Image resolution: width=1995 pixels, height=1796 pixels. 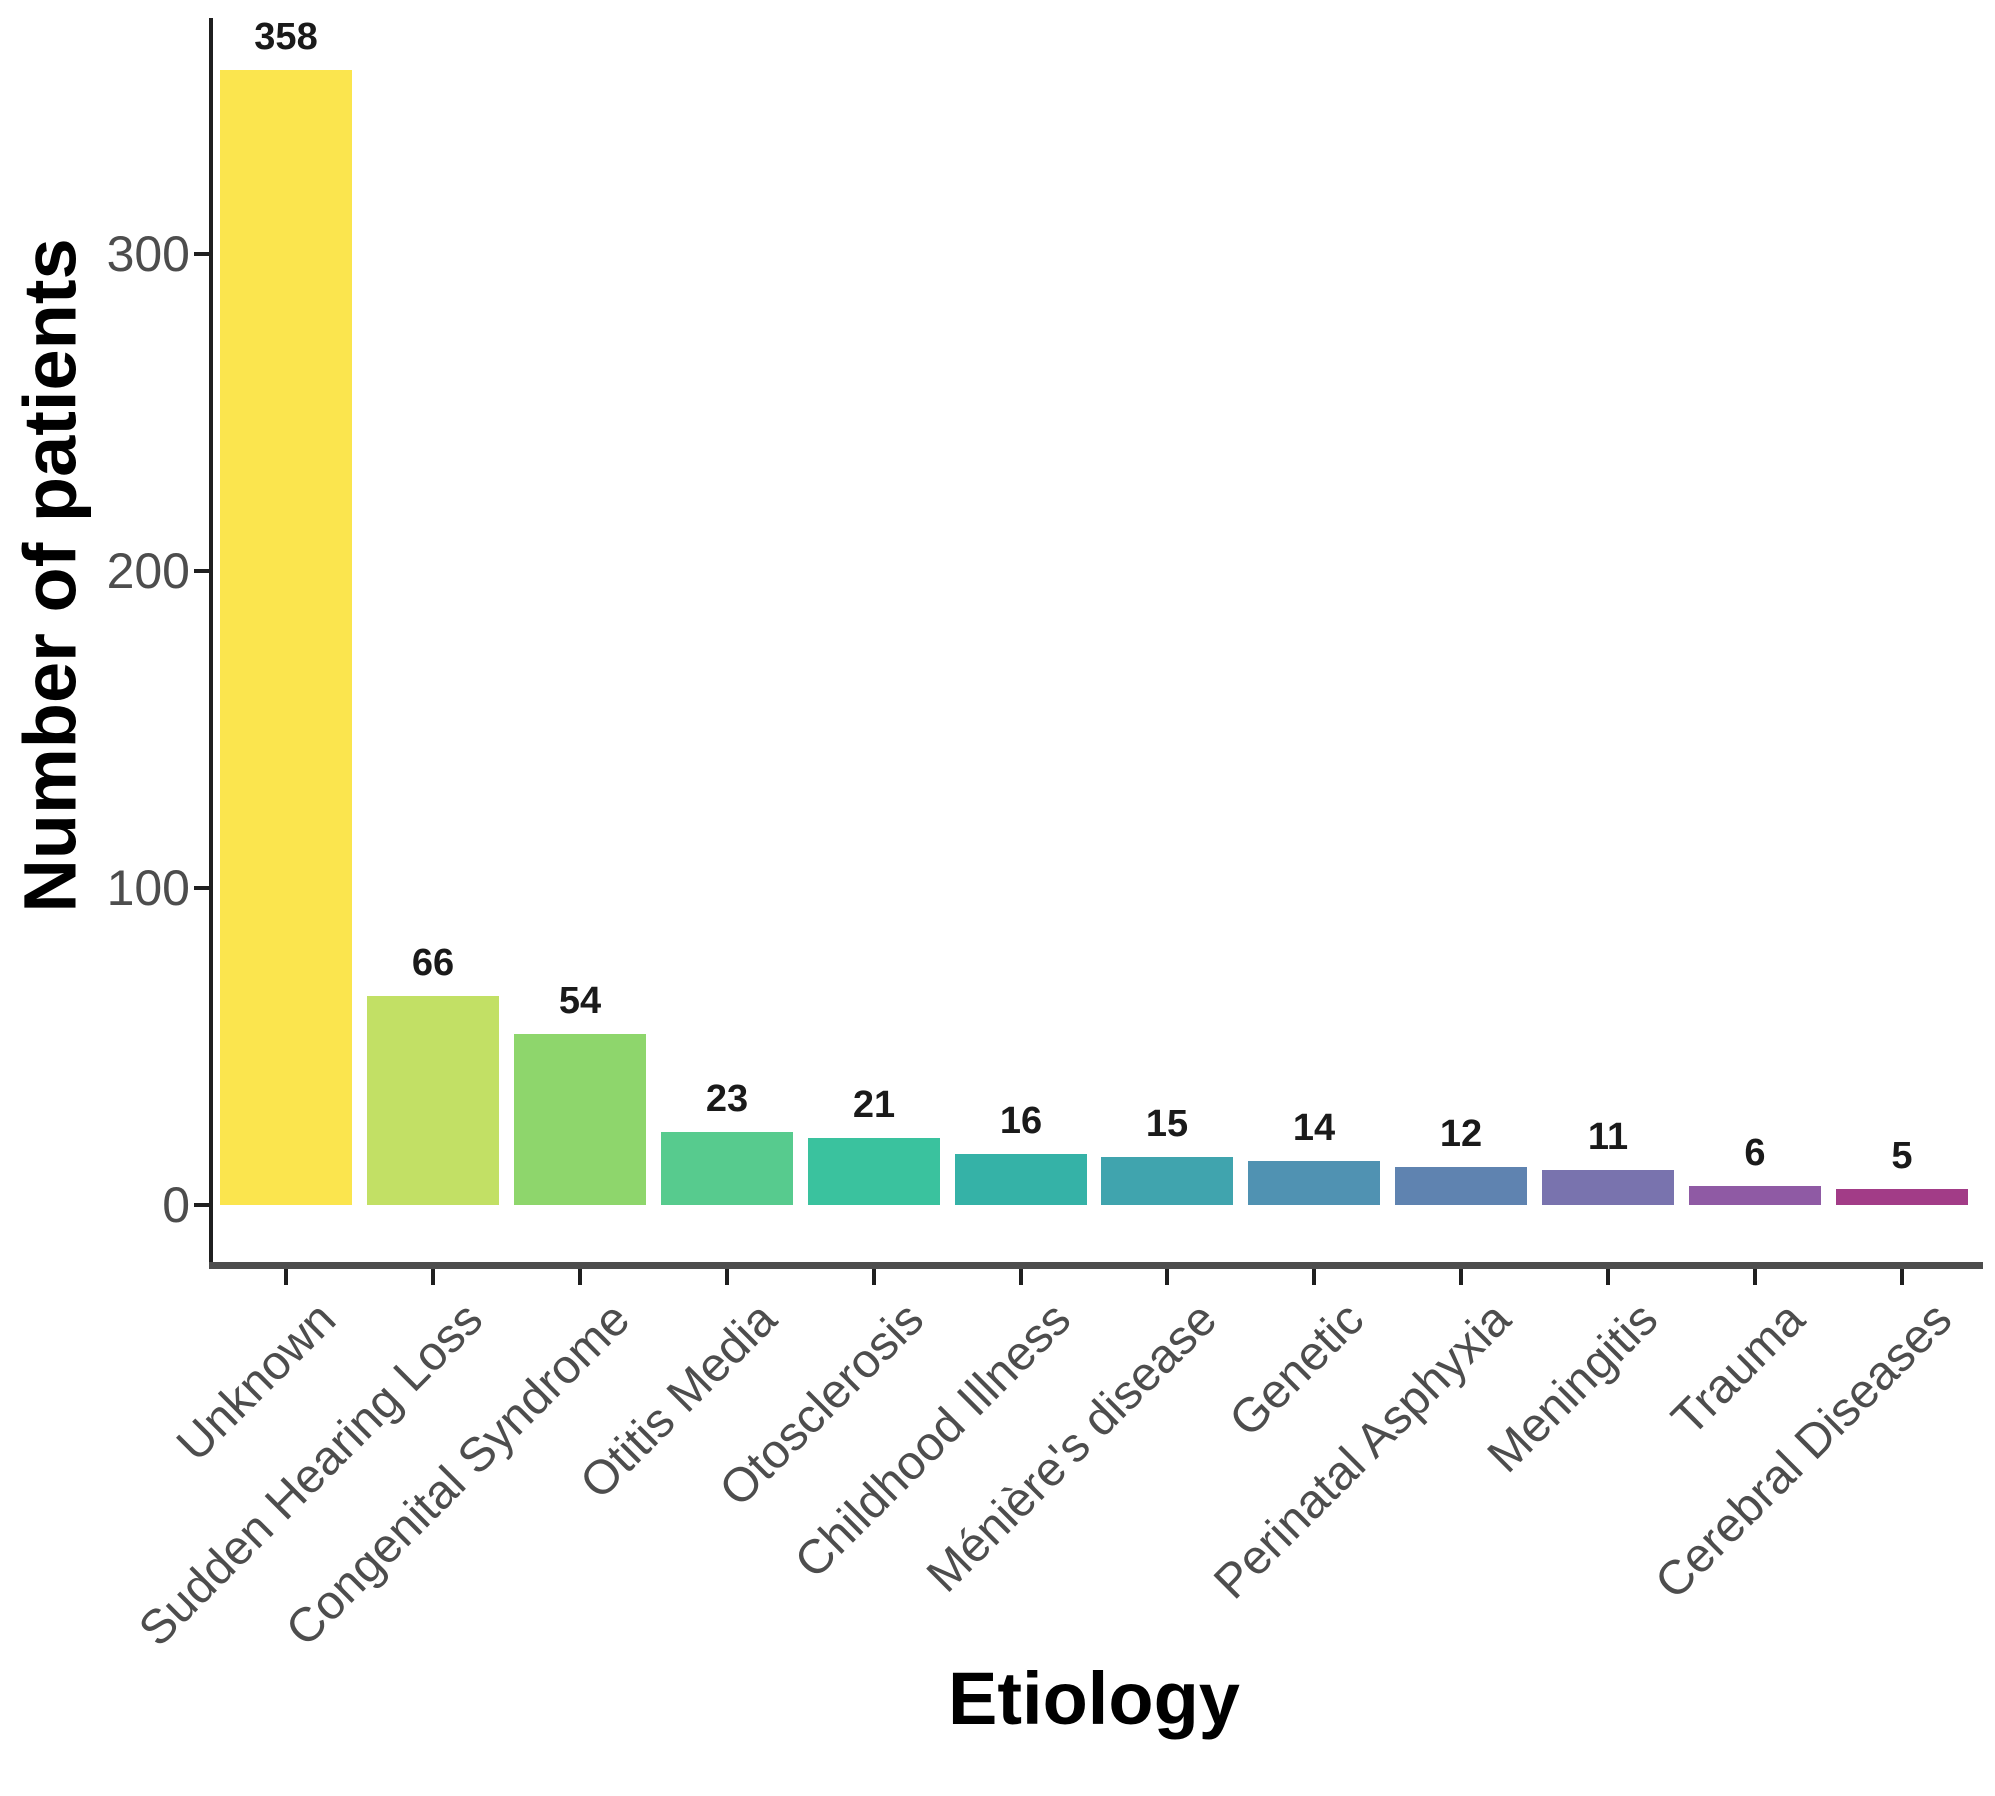 What do you see at coordinates (148, 888) in the screenshot?
I see `y-tick-label: 100` at bounding box center [148, 888].